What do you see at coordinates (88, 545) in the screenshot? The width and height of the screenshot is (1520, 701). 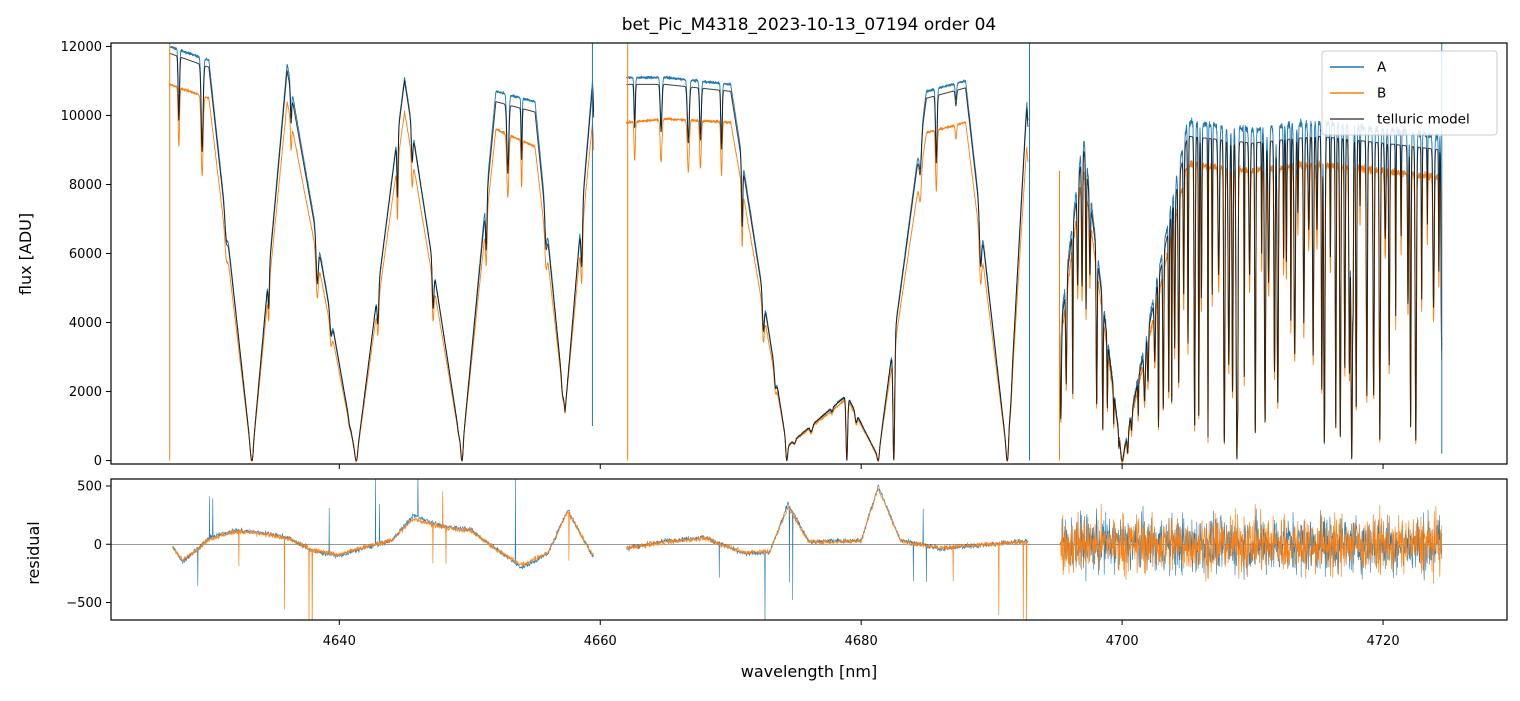 I see `residual-y-ticks: −500 0 500` at bounding box center [88, 545].